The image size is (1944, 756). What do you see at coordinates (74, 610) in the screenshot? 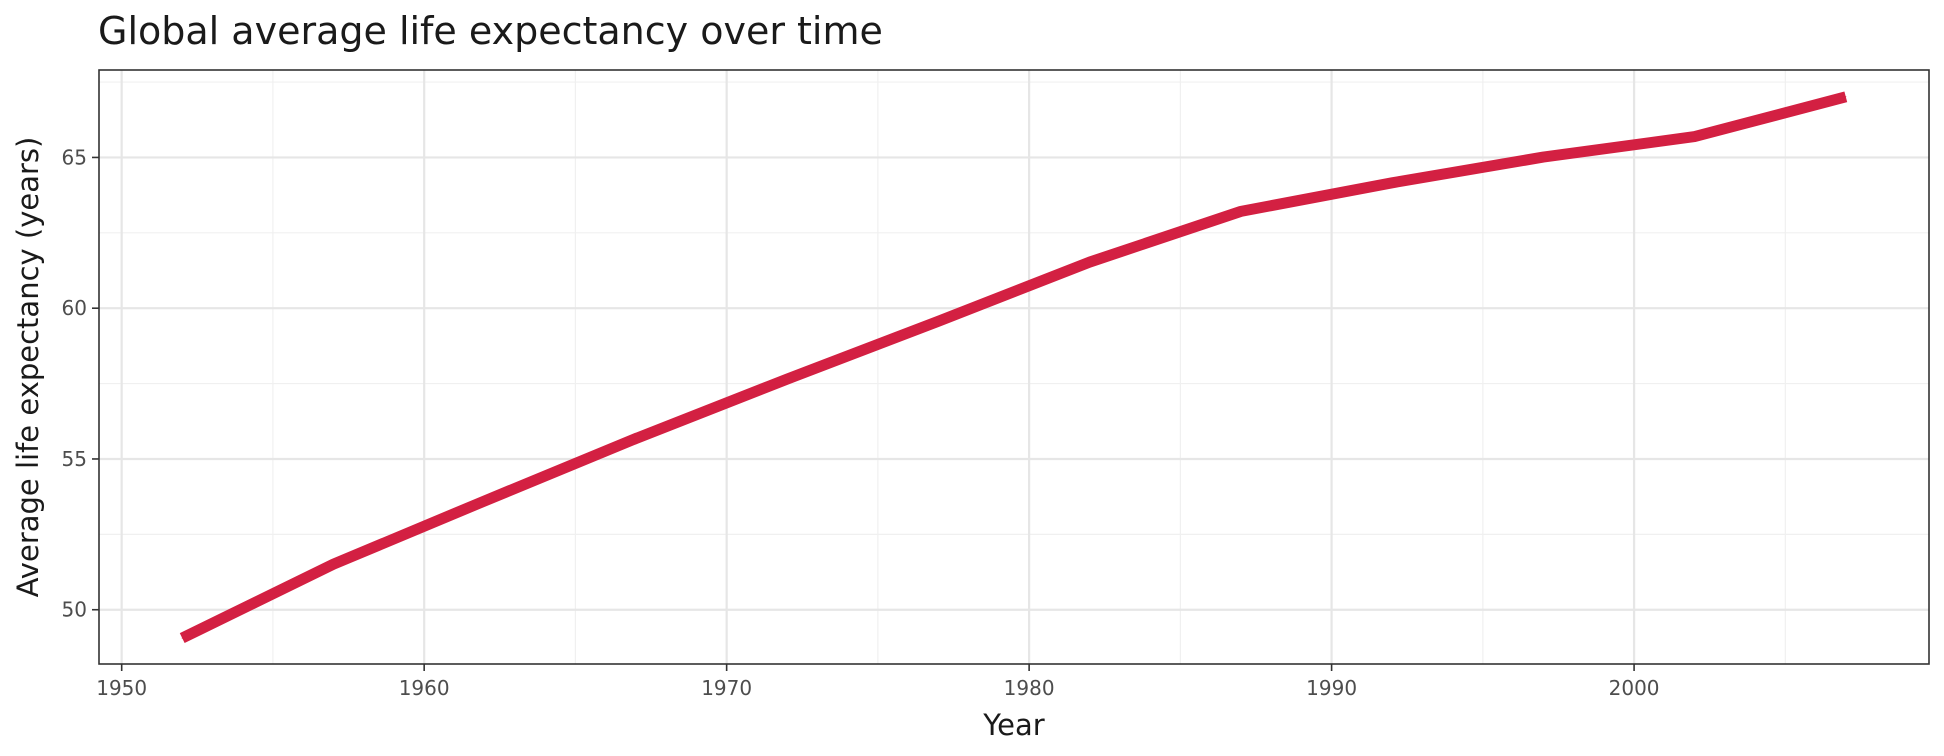
I see `y-tick-label: 50` at bounding box center [74, 610].